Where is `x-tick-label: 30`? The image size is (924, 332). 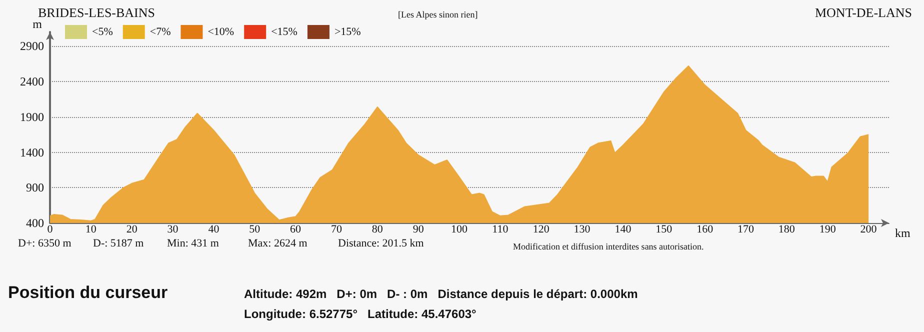
x-tick-label: 30 is located at coordinates (173, 230).